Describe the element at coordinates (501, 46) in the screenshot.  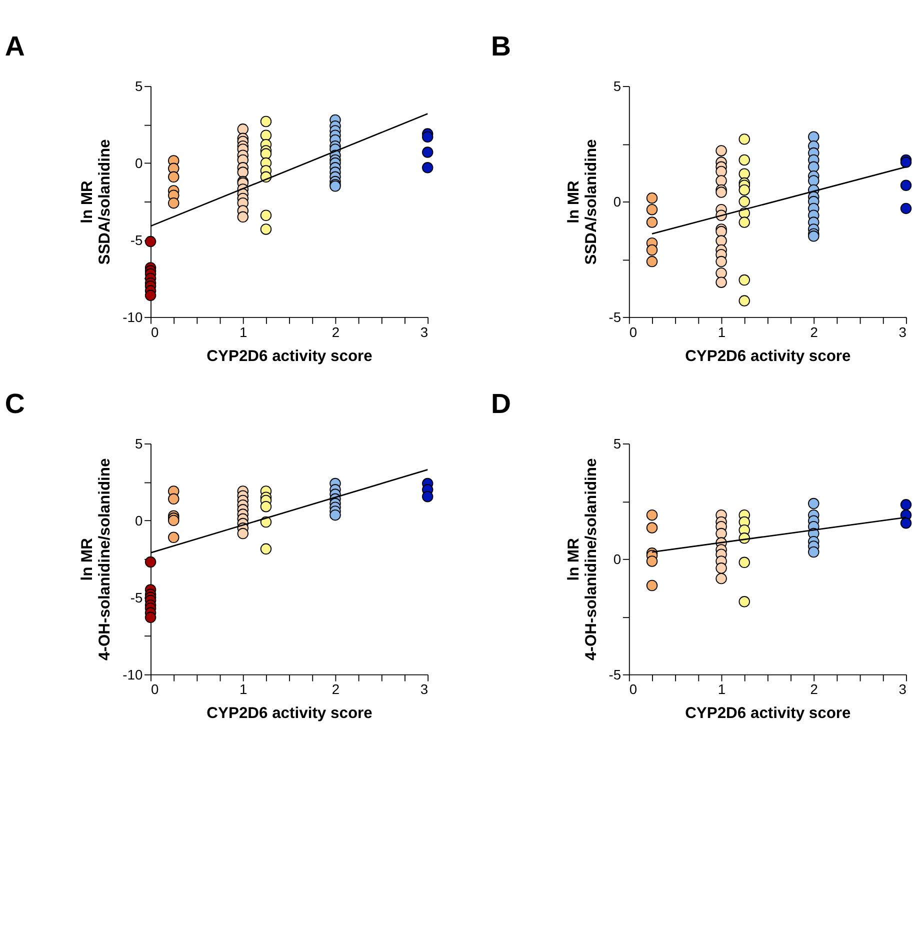
I see `chart-title: B` at that location.